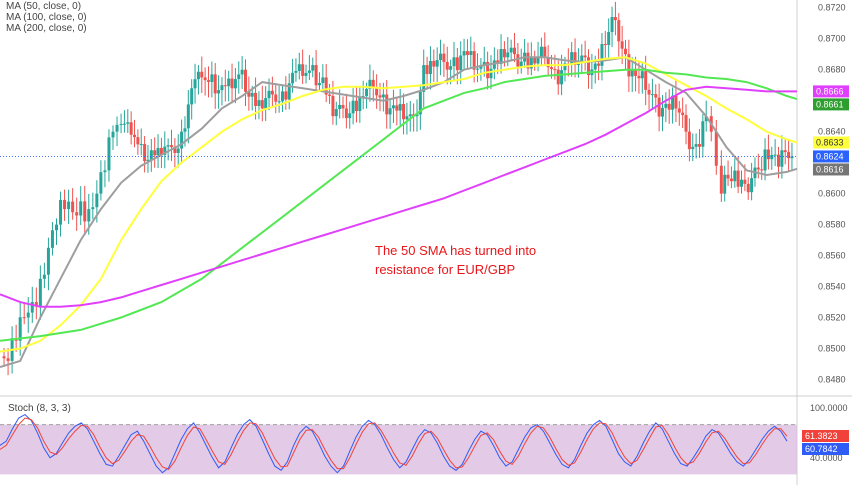  I want to click on y-tick-label: 0.8560, so click(832, 256).